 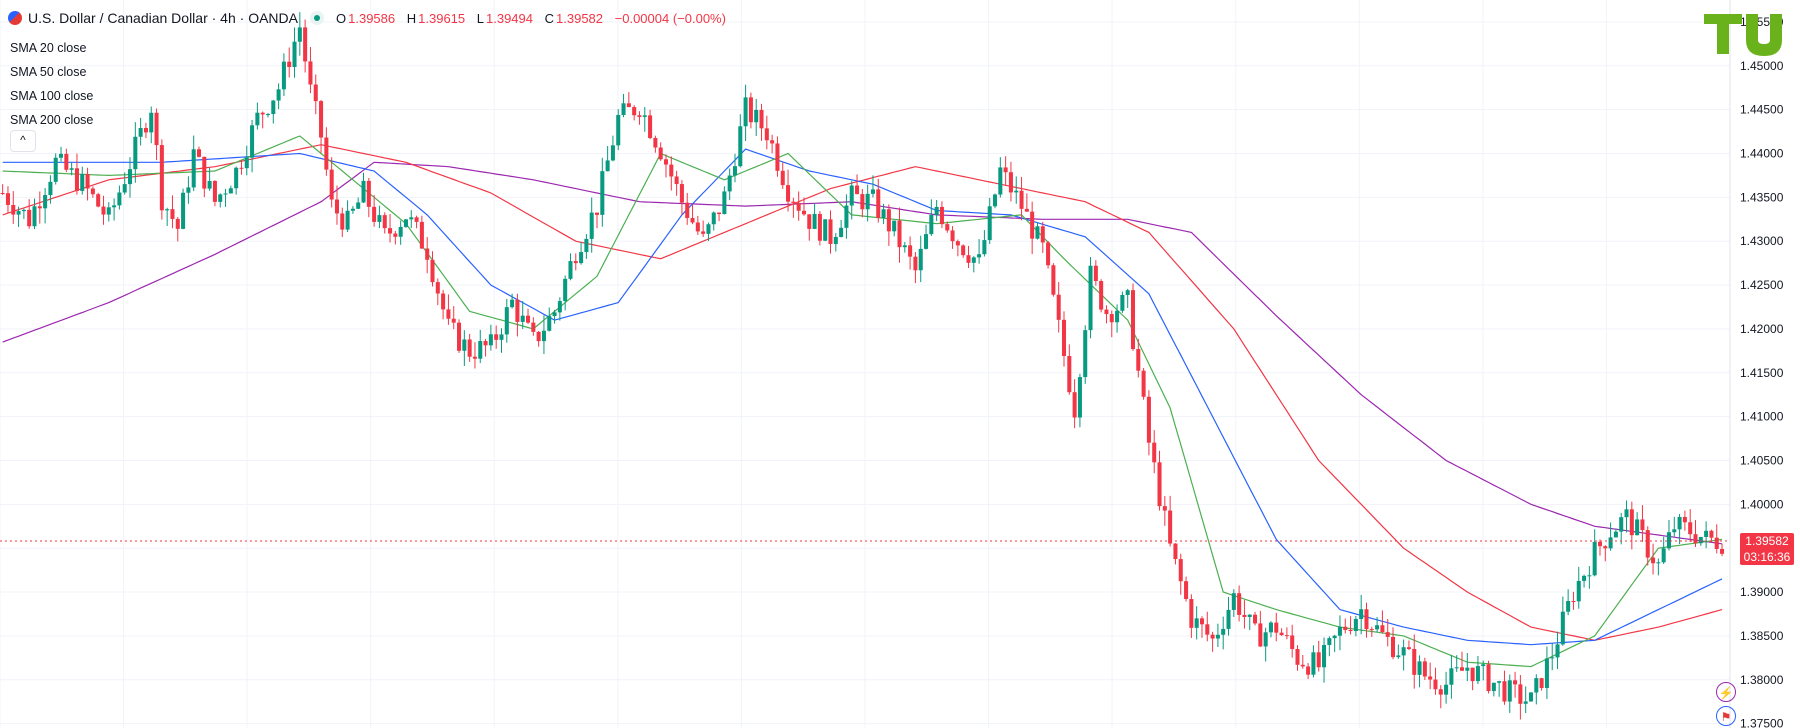 What do you see at coordinates (1762, 417) in the screenshot?
I see `price-tick-label: 1.41000` at bounding box center [1762, 417].